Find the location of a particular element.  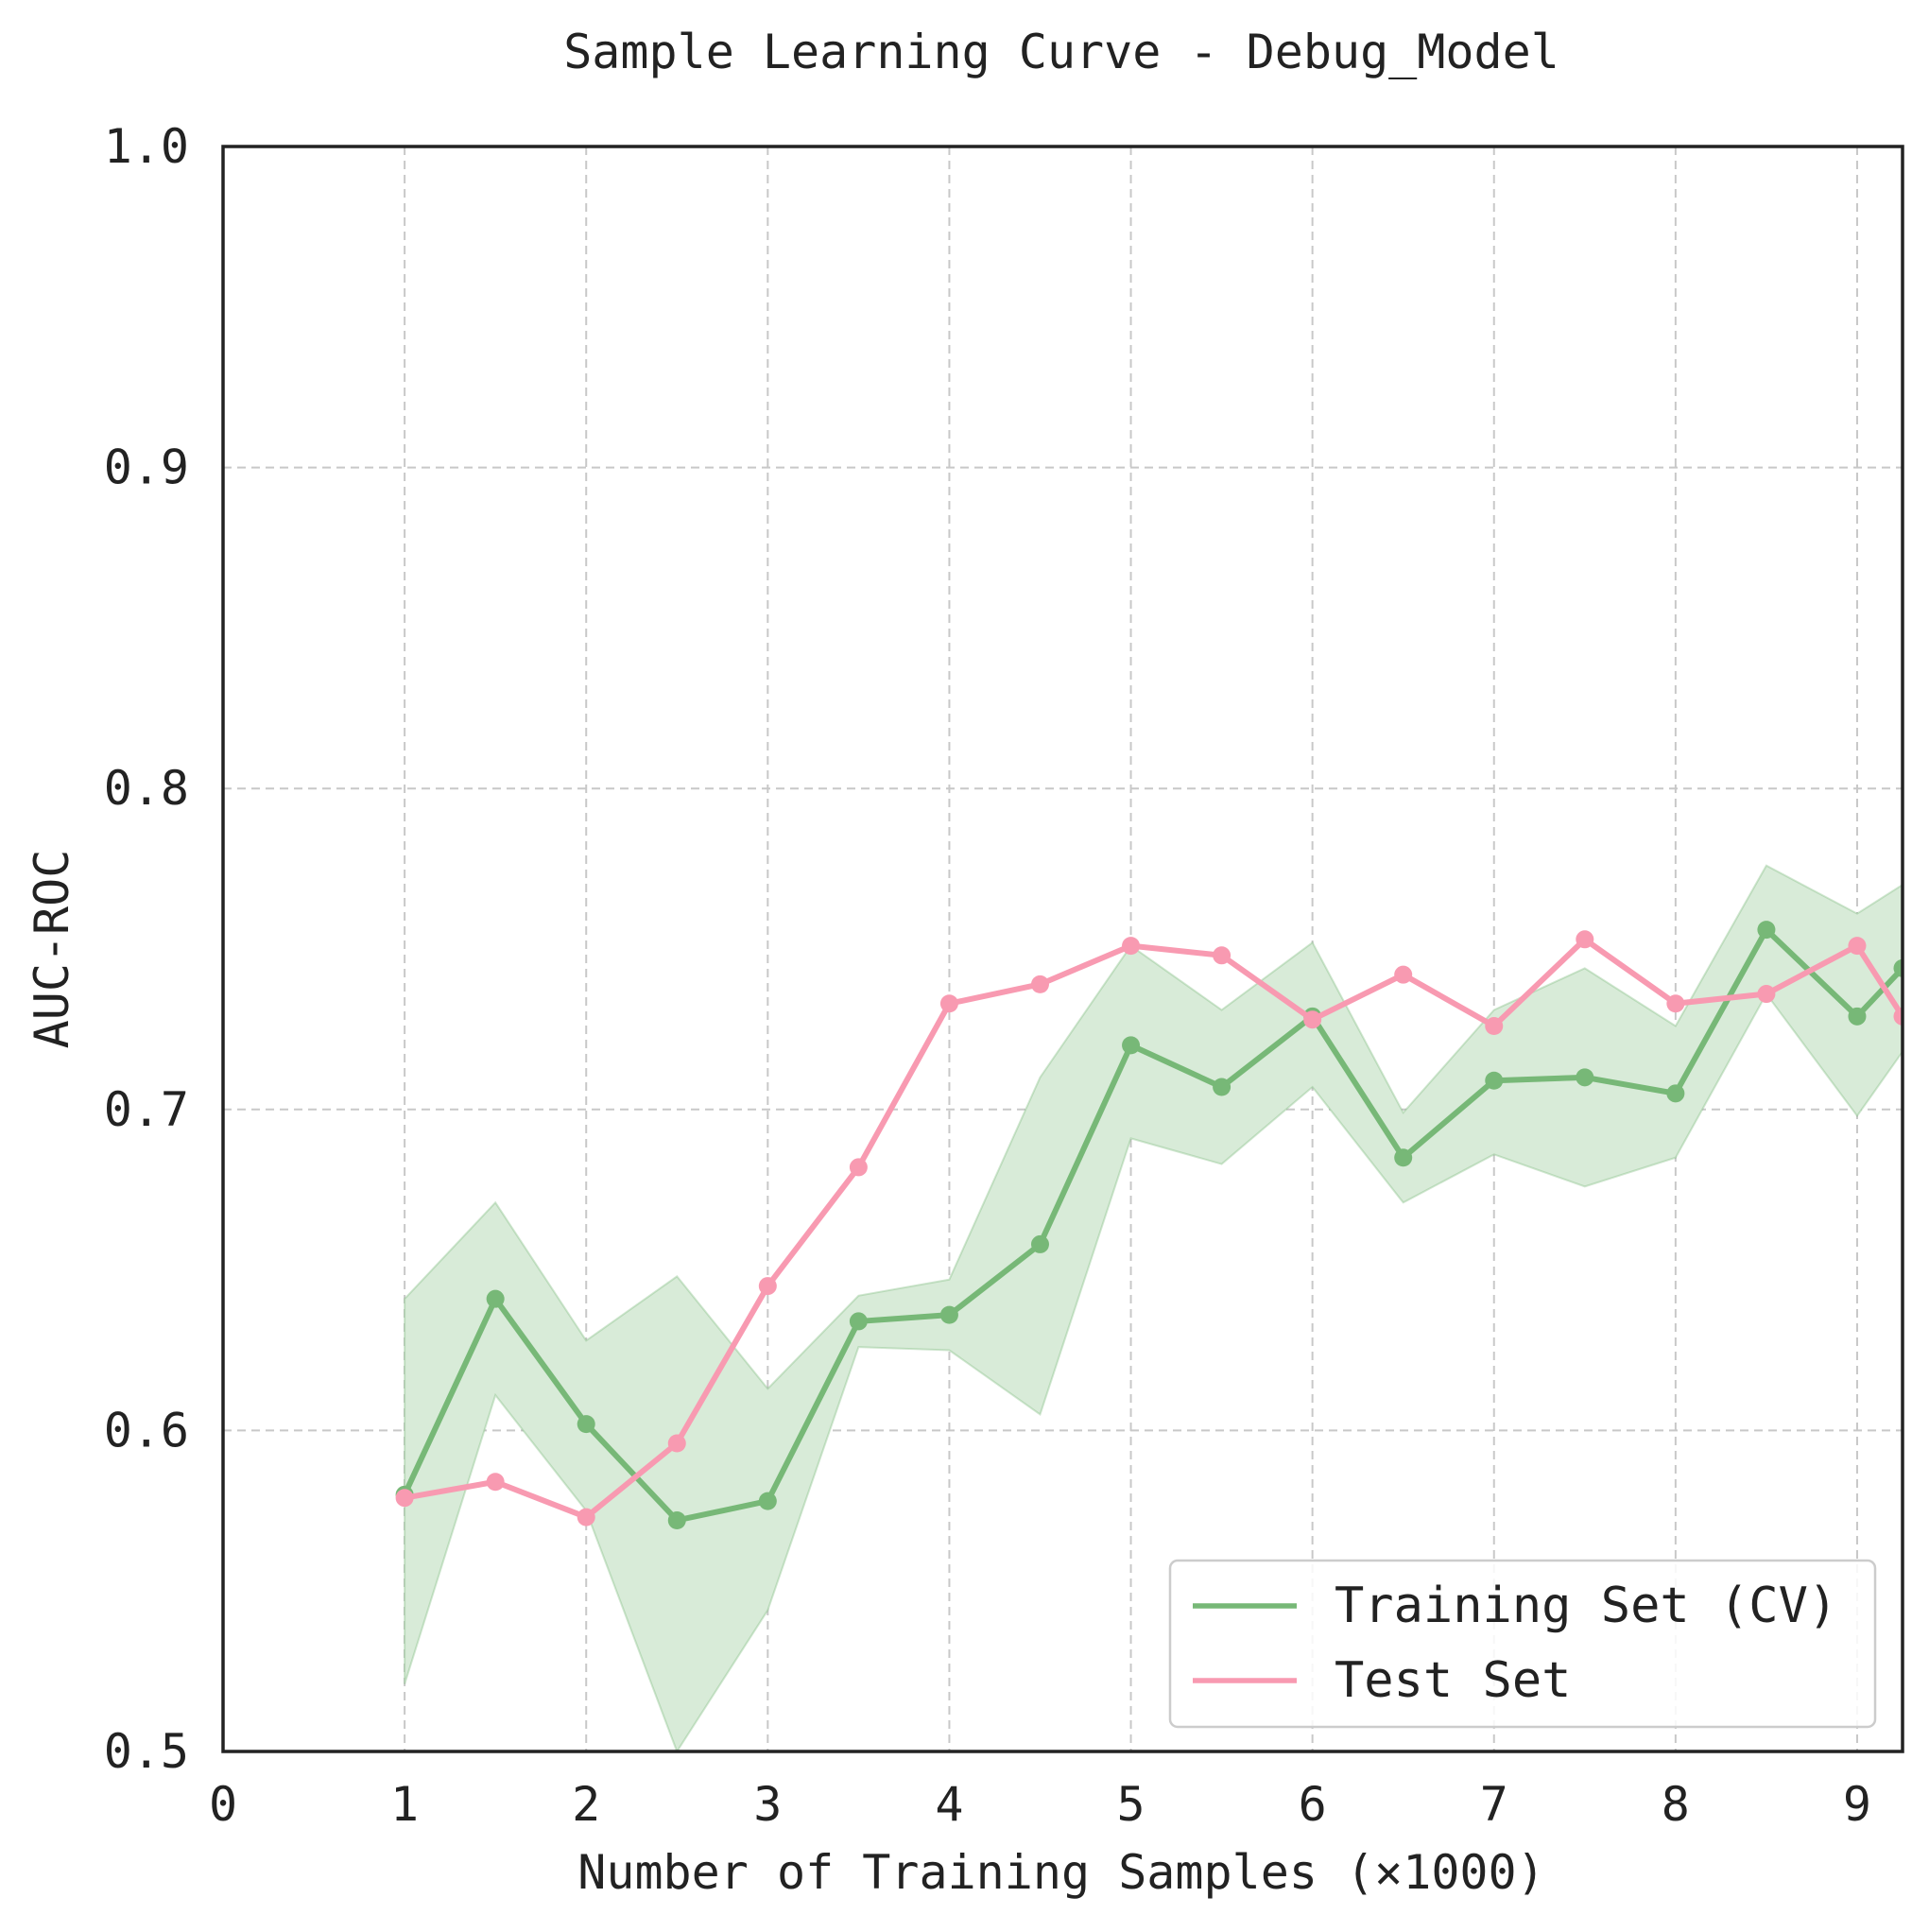

x-axis-ticks: 0 1 2 3 4 5 6 7 8 9 is located at coordinates (1040, 1804).